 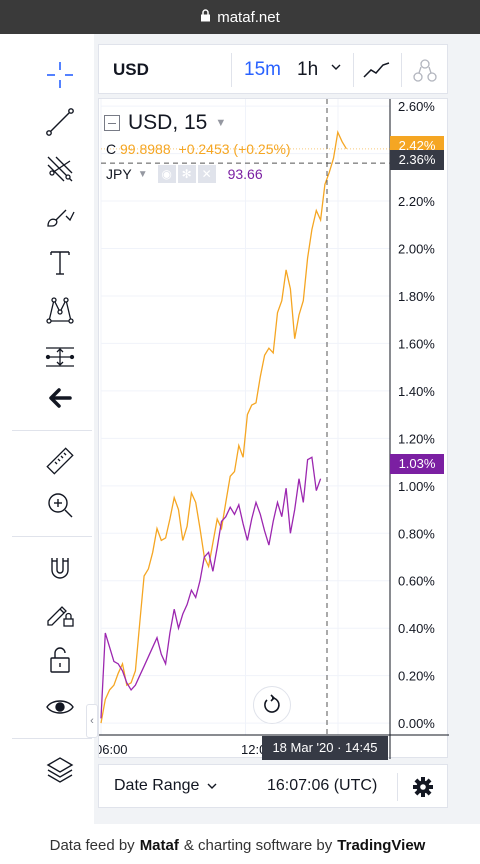 What do you see at coordinates (416, 533) in the screenshot?
I see `y-tick-label: 0.80%` at bounding box center [416, 533].